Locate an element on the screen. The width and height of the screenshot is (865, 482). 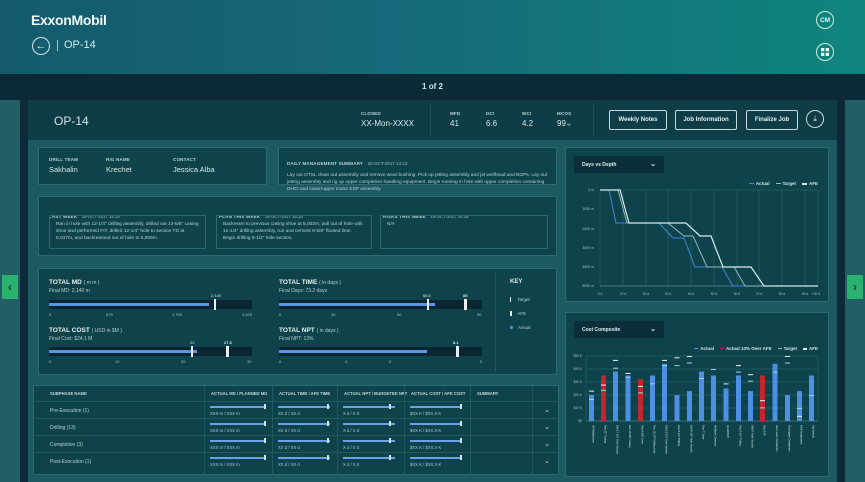
svg-text: 100 d is located at coordinates (816, 294).